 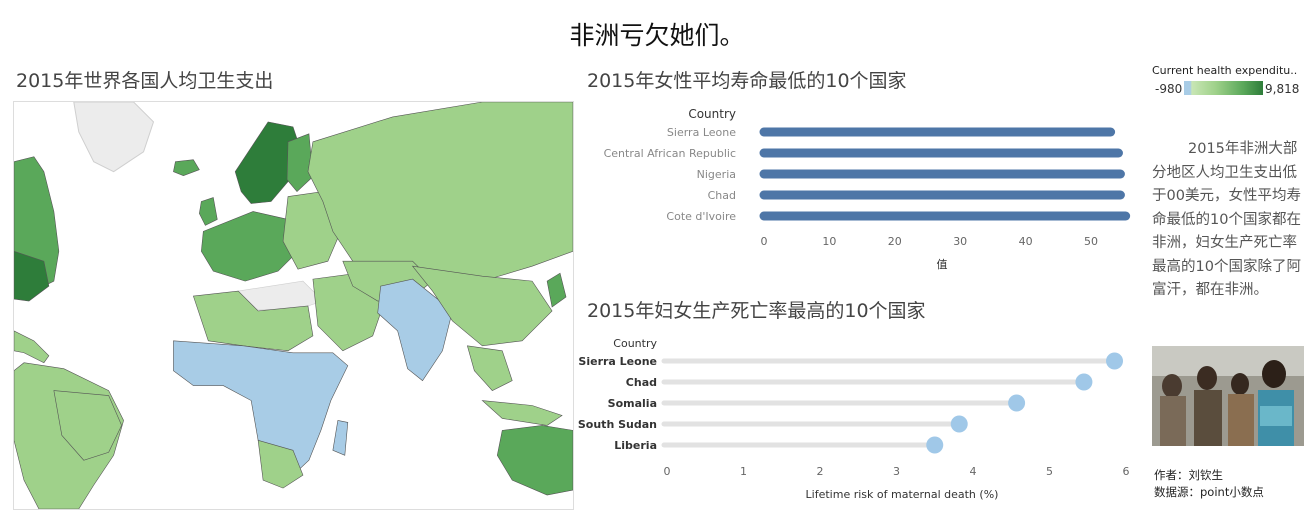 What do you see at coordinates (960, 241) in the screenshot?
I see `bar-chart-x-tick: 30` at bounding box center [960, 241].